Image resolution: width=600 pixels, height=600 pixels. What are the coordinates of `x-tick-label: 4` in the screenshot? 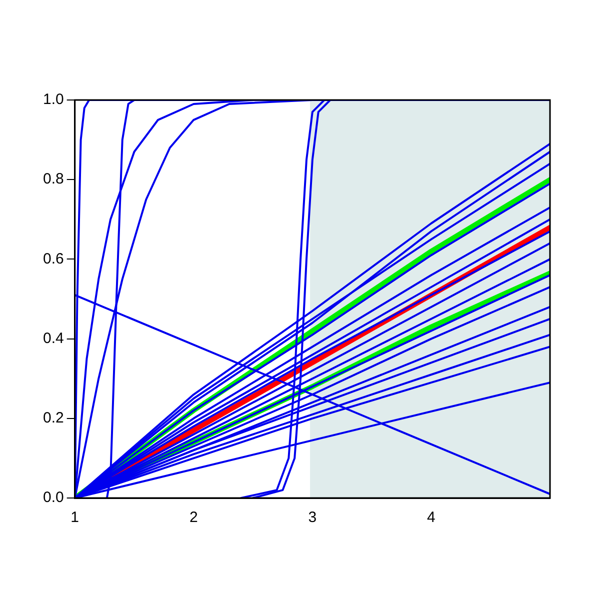 It's located at (431, 517).